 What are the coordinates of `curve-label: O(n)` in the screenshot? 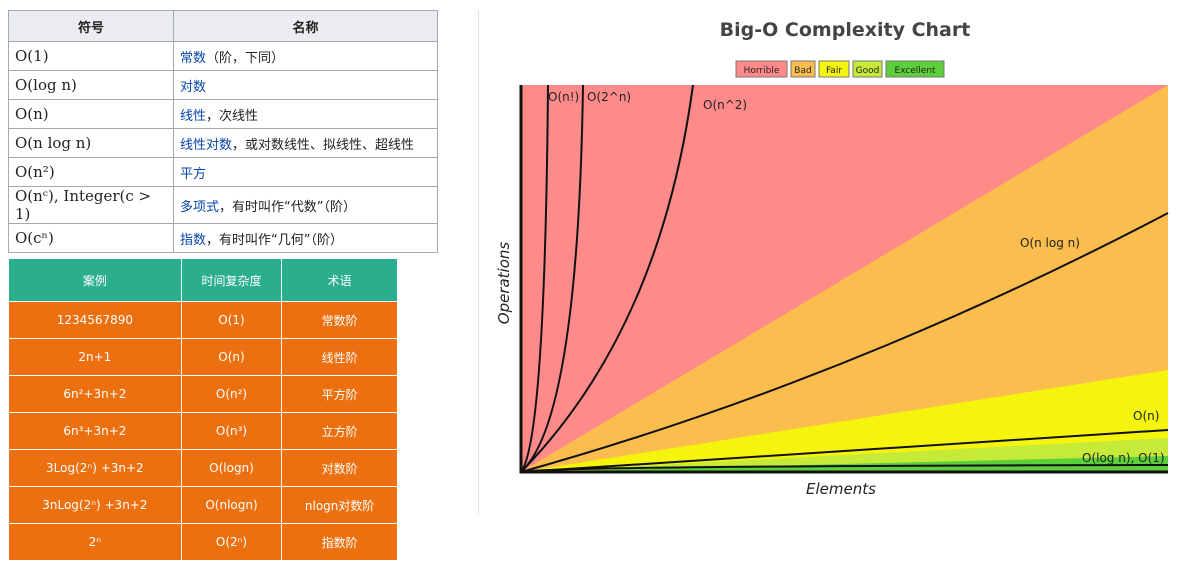 It's located at (1146, 416).